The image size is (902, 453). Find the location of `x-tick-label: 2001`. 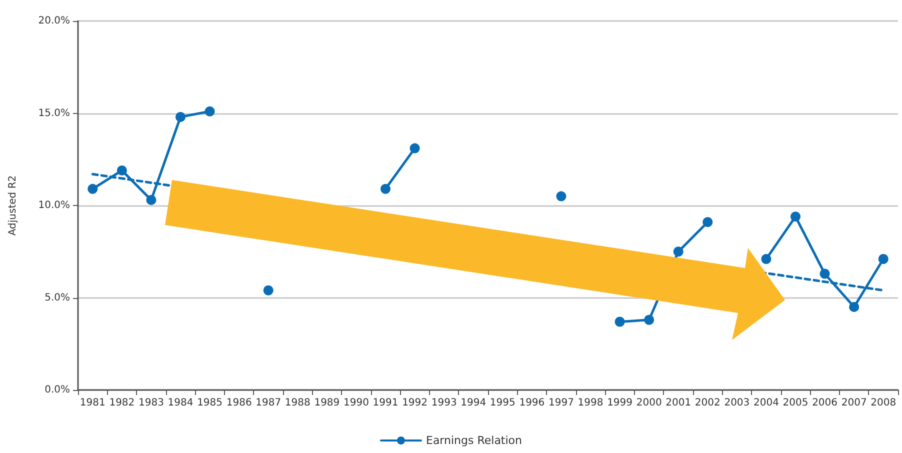

x-tick-label: 2001 is located at coordinates (679, 403).